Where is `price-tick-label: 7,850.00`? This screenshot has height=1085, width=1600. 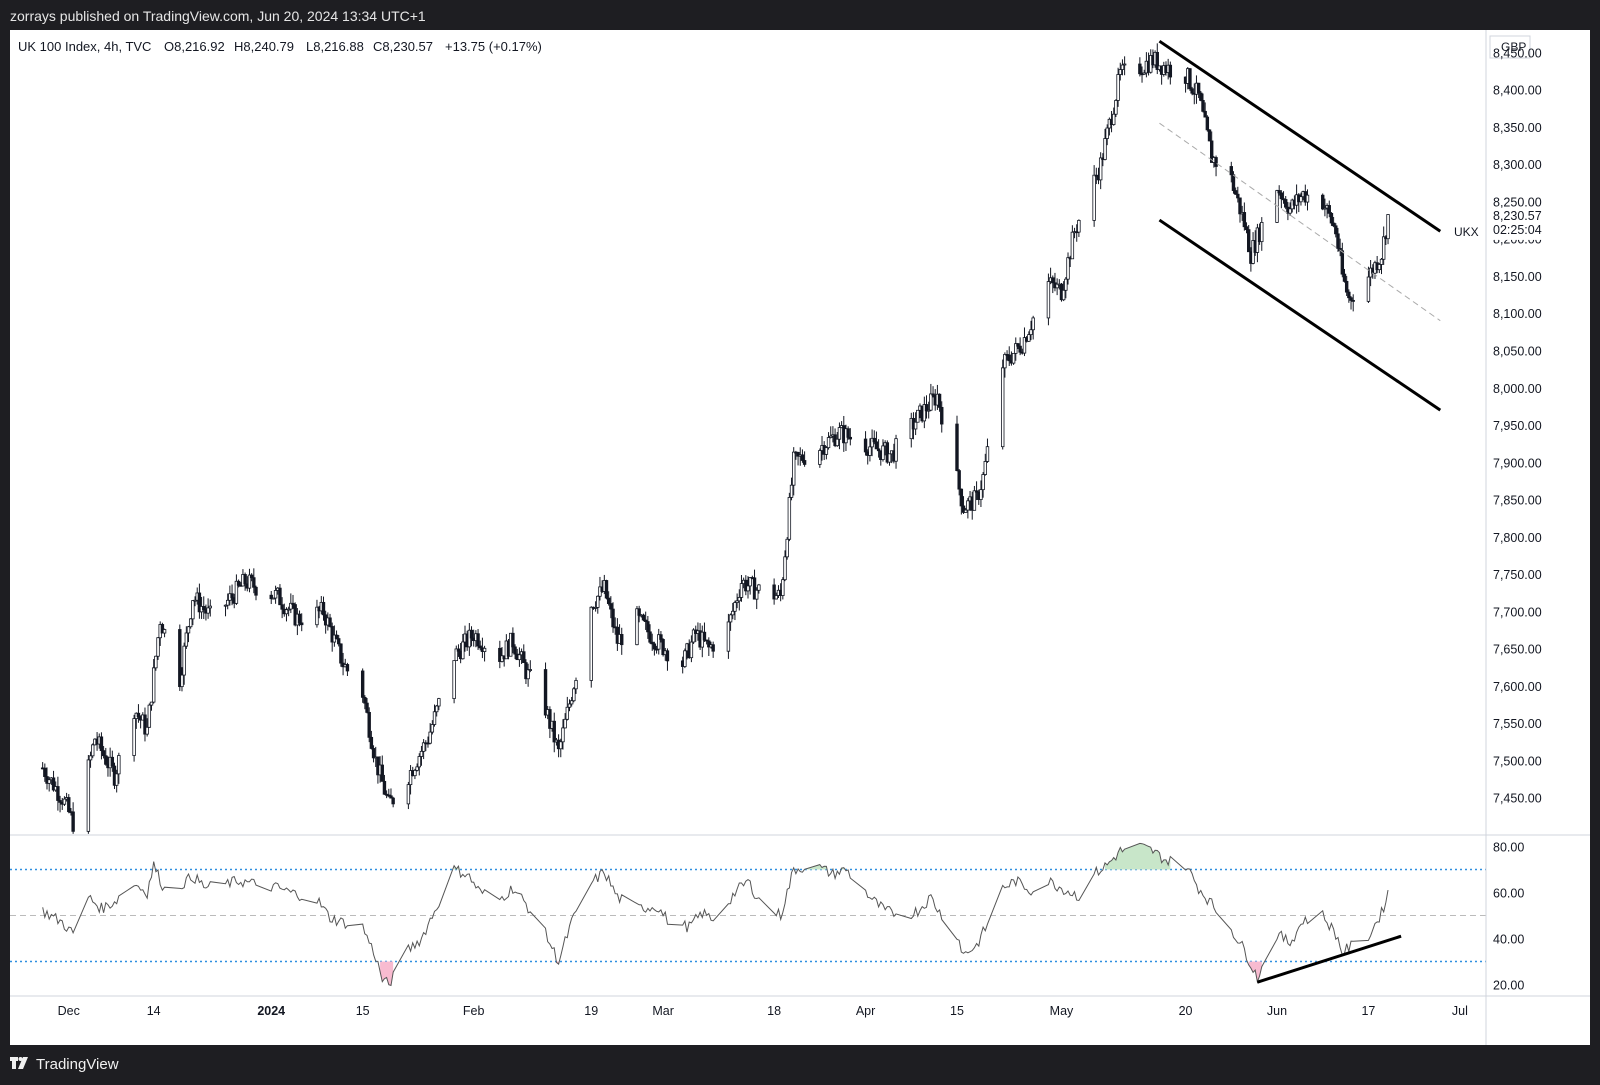
price-tick-label: 7,850.00 is located at coordinates (1517, 501).